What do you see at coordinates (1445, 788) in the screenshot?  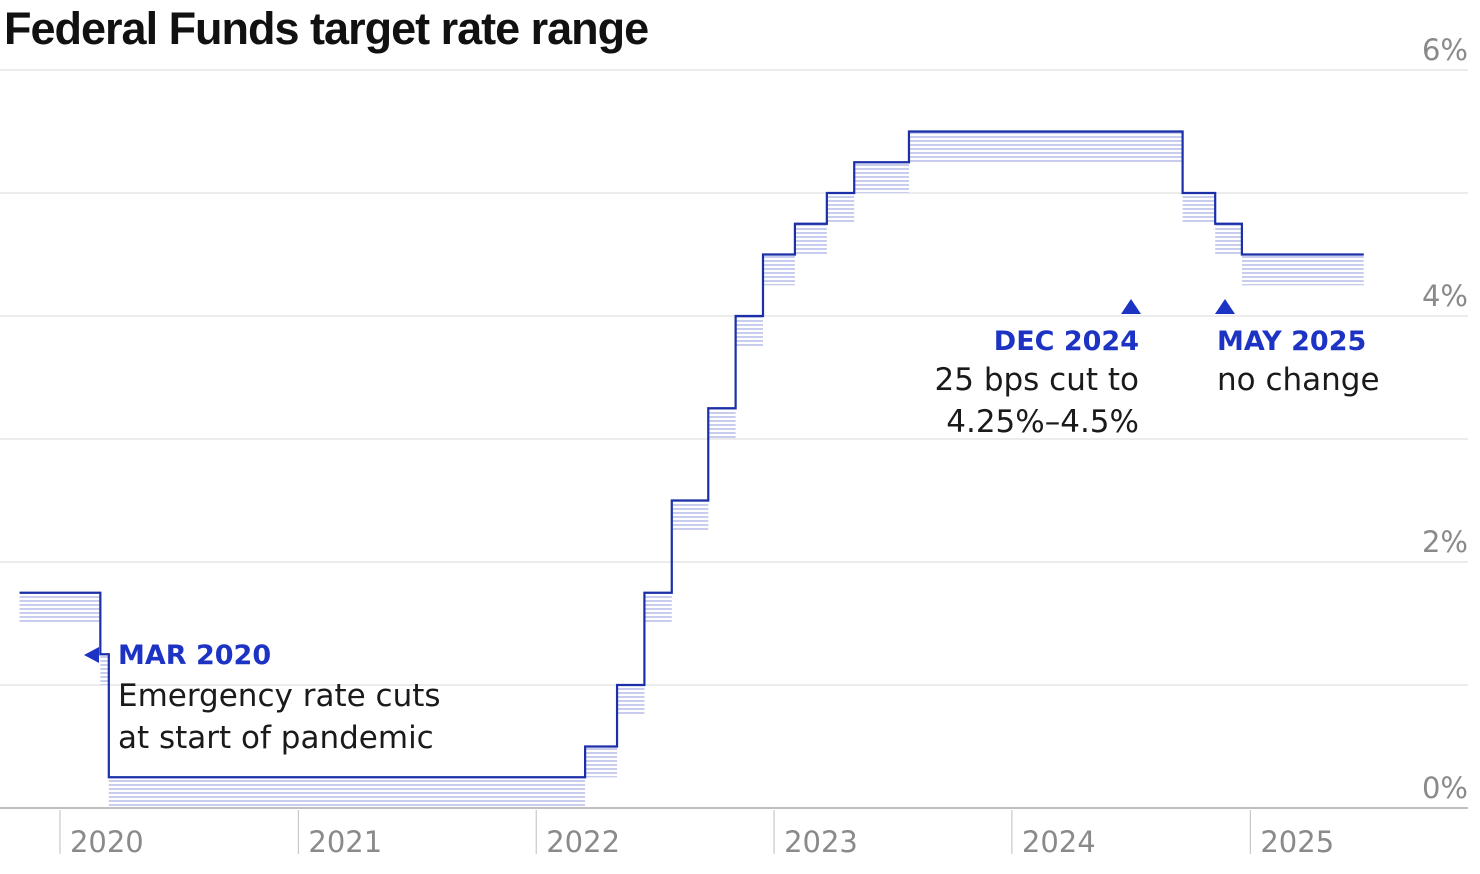 I see `y-tick-label: 0%` at bounding box center [1445, 788].